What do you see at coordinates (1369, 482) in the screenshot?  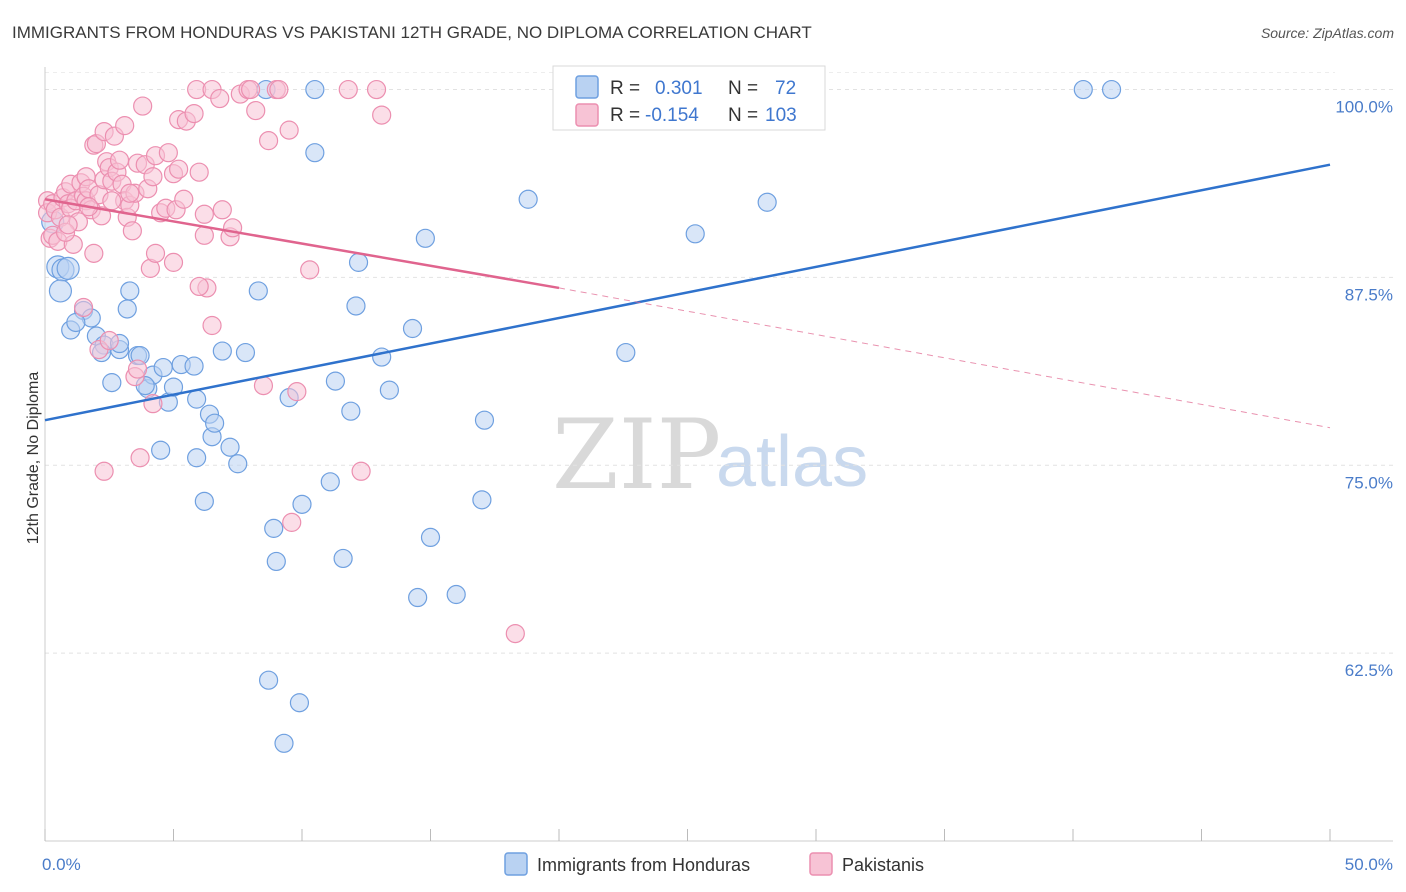 I see `y-tick-label-2: 75.0%` at bounding box center [1369, 482].